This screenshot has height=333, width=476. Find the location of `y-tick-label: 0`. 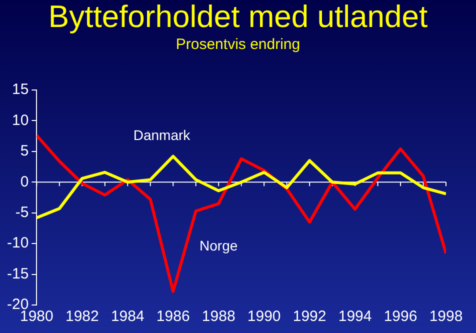

y-tick-label: 0 is located at coordinates (24, 181).